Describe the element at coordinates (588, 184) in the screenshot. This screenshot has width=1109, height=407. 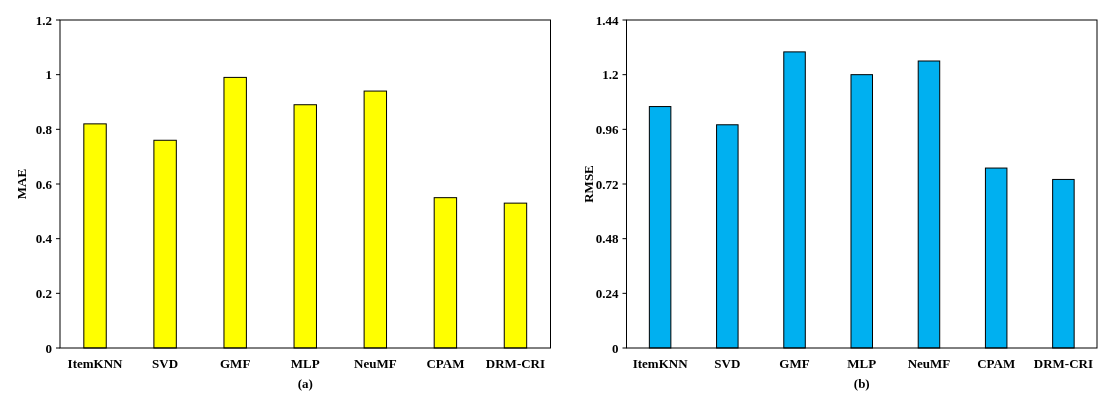
I see `y-axis-title: RMSE` at that location.